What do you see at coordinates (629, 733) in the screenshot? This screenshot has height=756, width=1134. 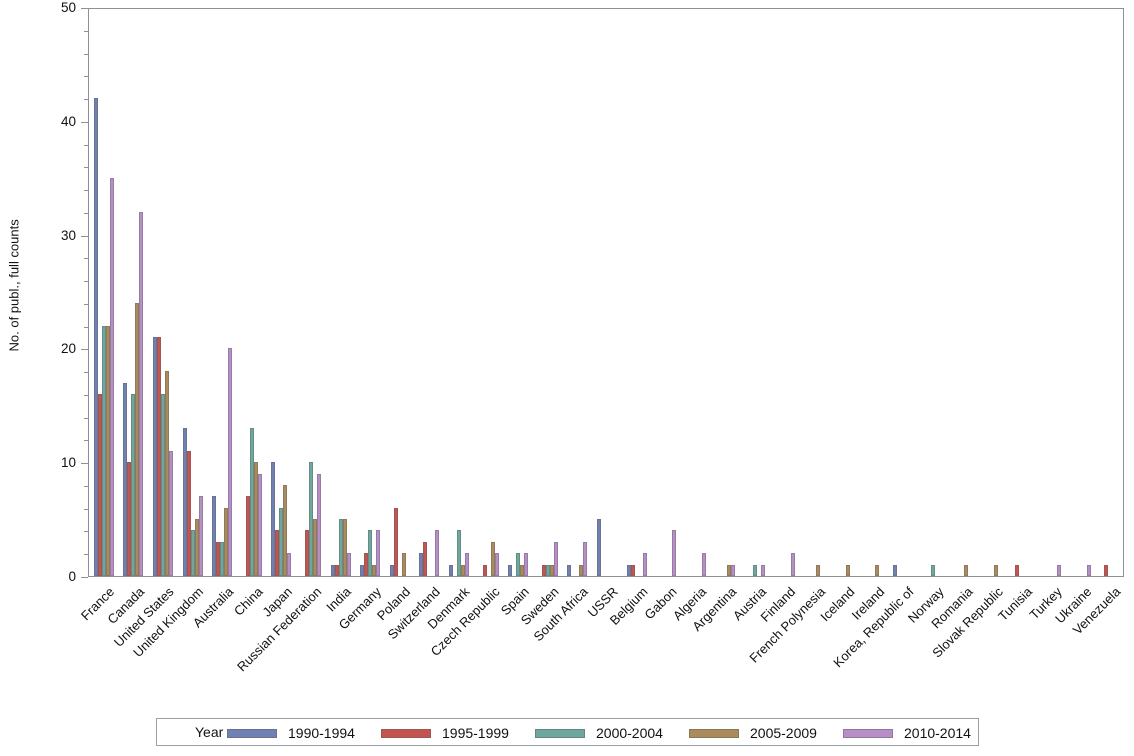 I see `legend-label: 2000-2004` at bounding box center [629, 733].